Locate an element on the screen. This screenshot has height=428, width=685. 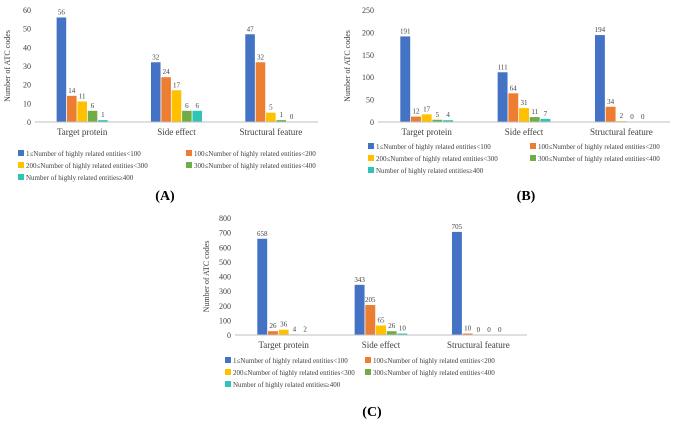
panel-c-ytick-label: 0 is located at coordinates (229, 335).